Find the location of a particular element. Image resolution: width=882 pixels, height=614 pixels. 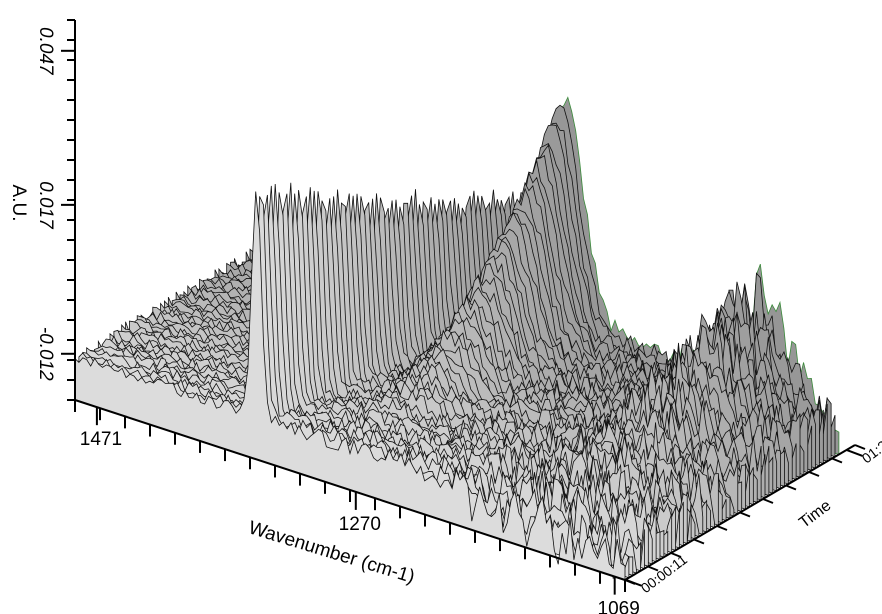

z-axis-title: A.U. is located at coordinates (18, 203).